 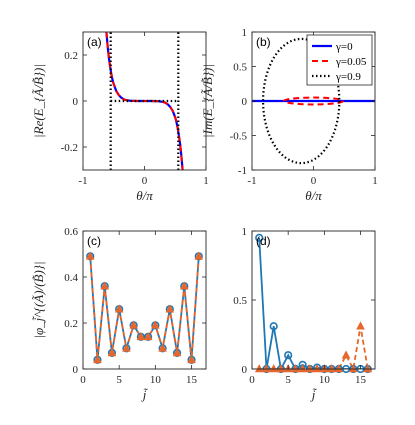 I want to click on panel-label: (d), so click(x=263, y=241).